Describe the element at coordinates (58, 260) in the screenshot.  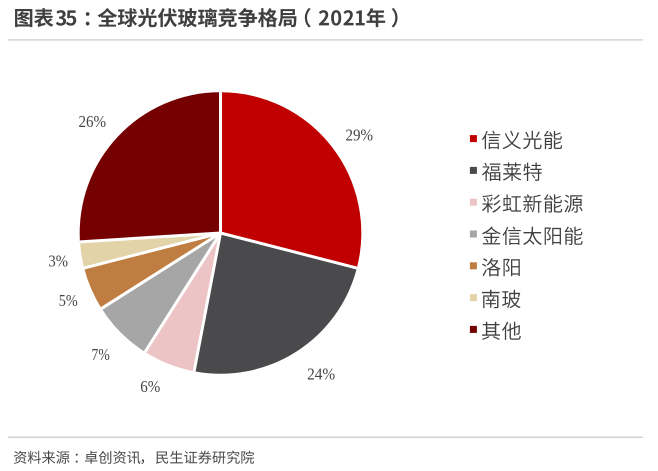
I see `svg-text: 3%` at that location.